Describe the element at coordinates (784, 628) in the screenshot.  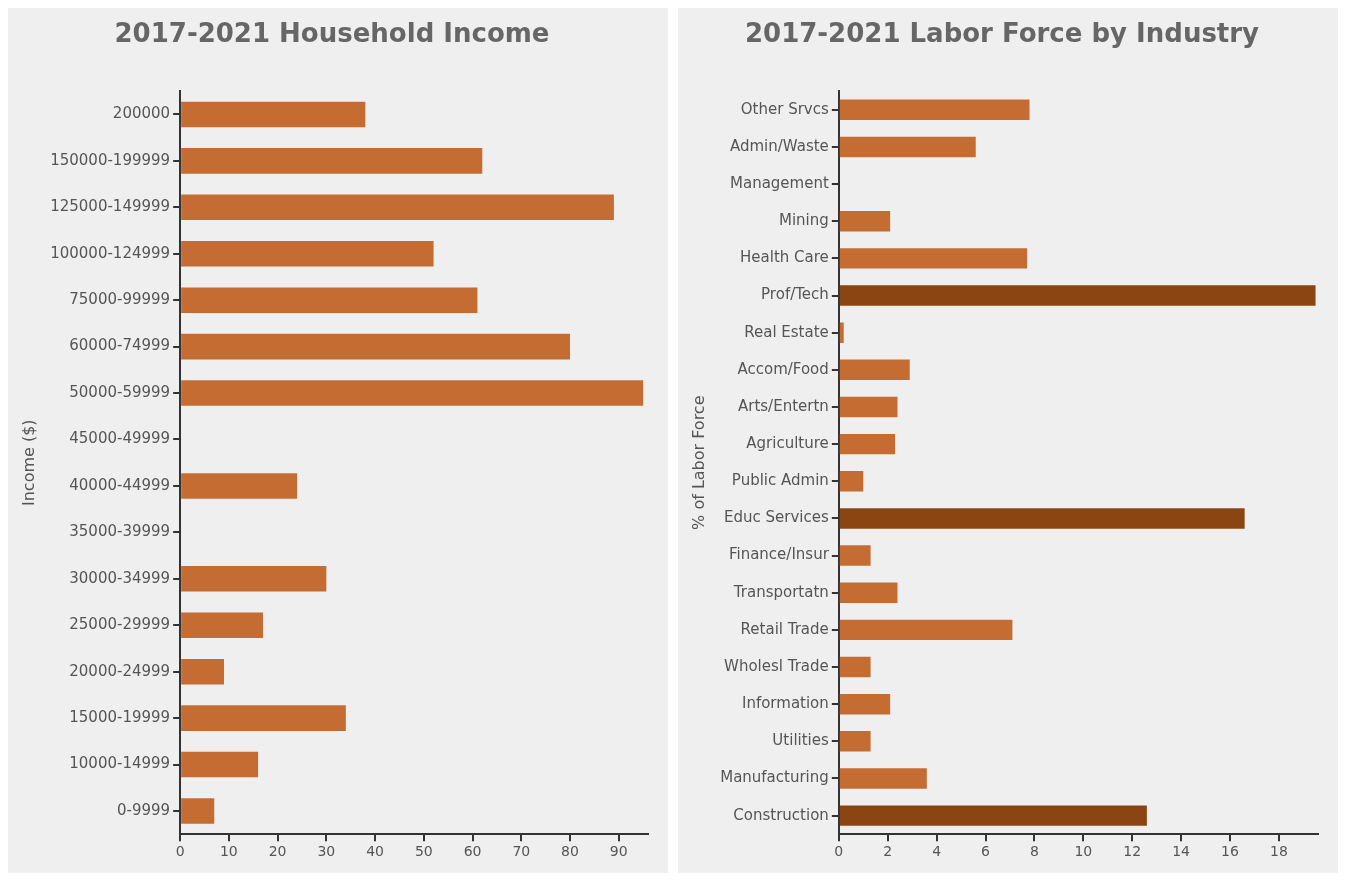
I see `y-tick-label: Retail Trade` at that location.